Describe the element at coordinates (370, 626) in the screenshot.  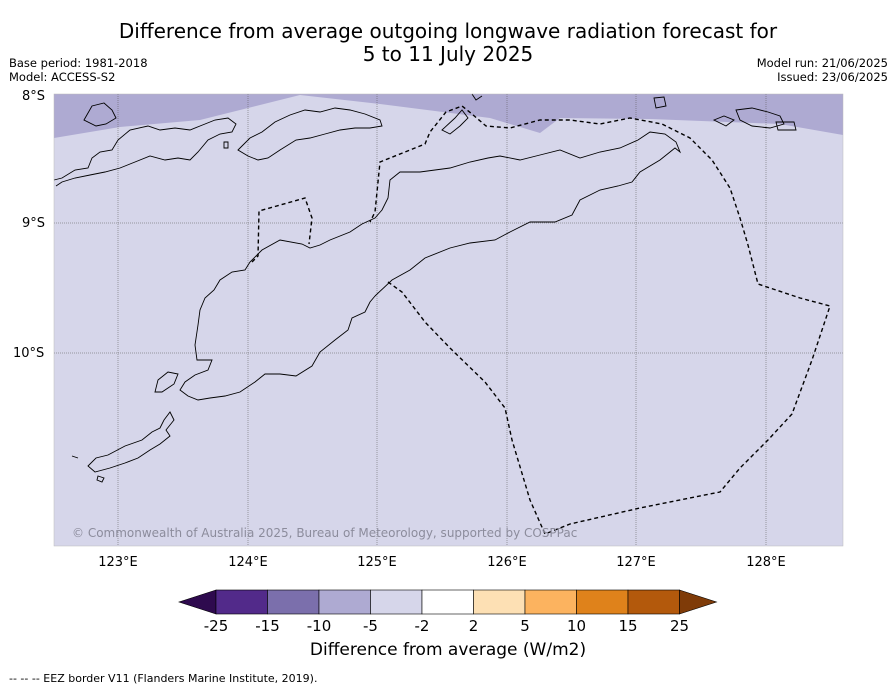
I see `colorbar-tick-label: -5` at that location.